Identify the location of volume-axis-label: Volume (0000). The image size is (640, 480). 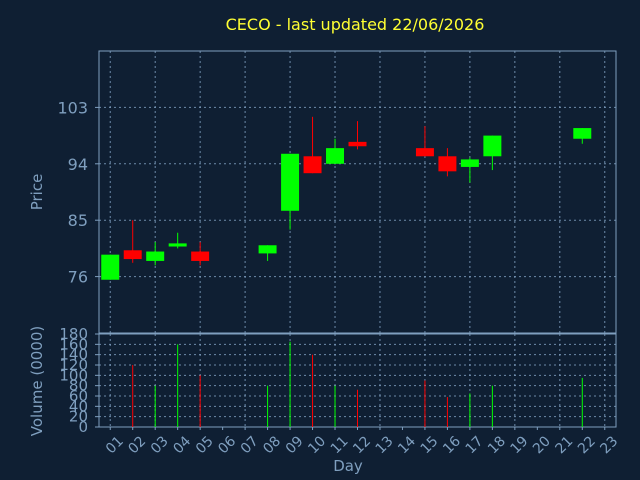
(37, 381).